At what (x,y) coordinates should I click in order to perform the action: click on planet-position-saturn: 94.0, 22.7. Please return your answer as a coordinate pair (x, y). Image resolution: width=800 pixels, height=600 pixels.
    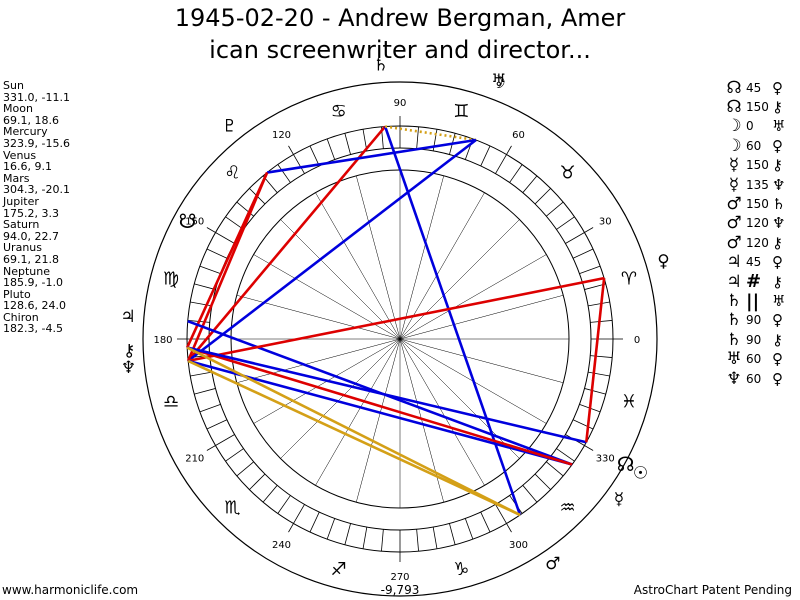
    Looking at the image, I should click on (31, 236).